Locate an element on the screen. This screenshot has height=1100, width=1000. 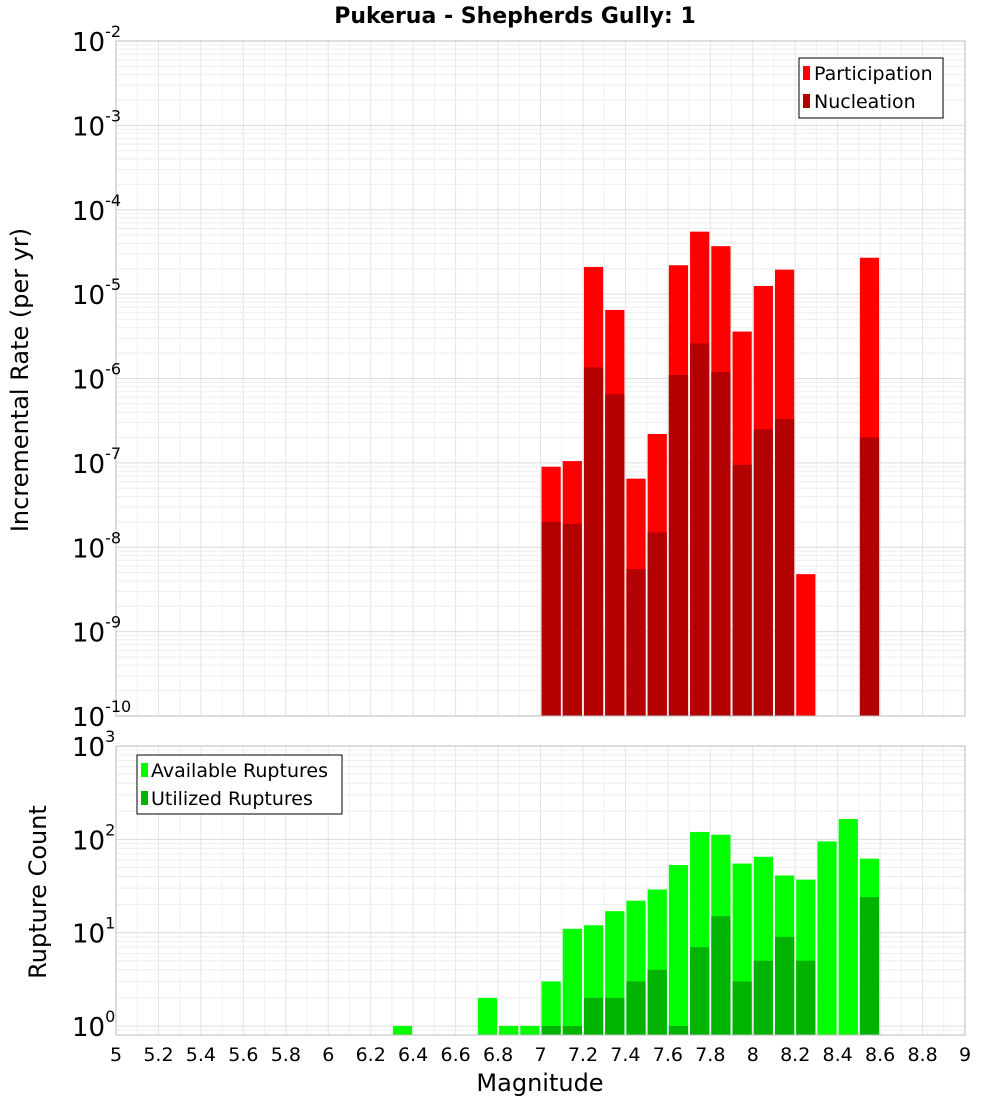
rupture-count-y-ticks: 10⁰ 10¹ 10² 10³ is located at coordinates (93, 885).